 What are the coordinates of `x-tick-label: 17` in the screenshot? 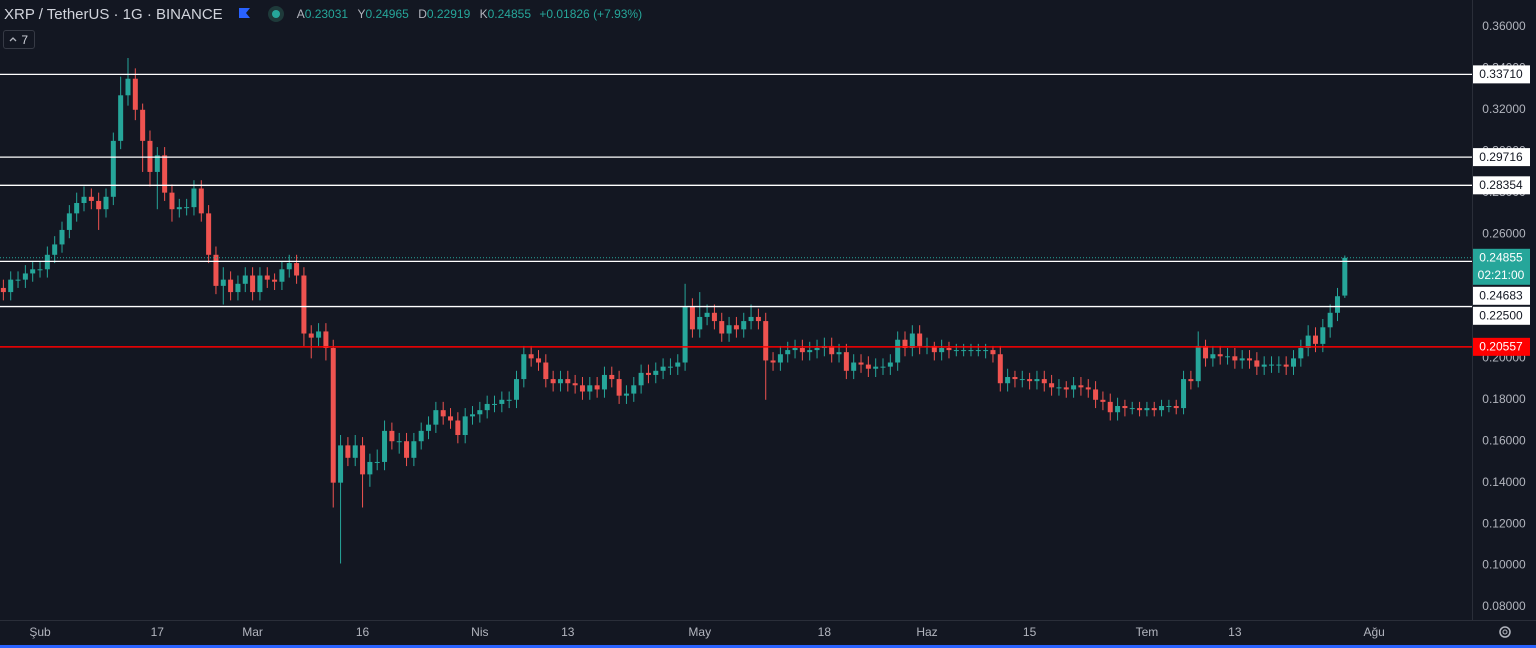 It's located at (158, 632).